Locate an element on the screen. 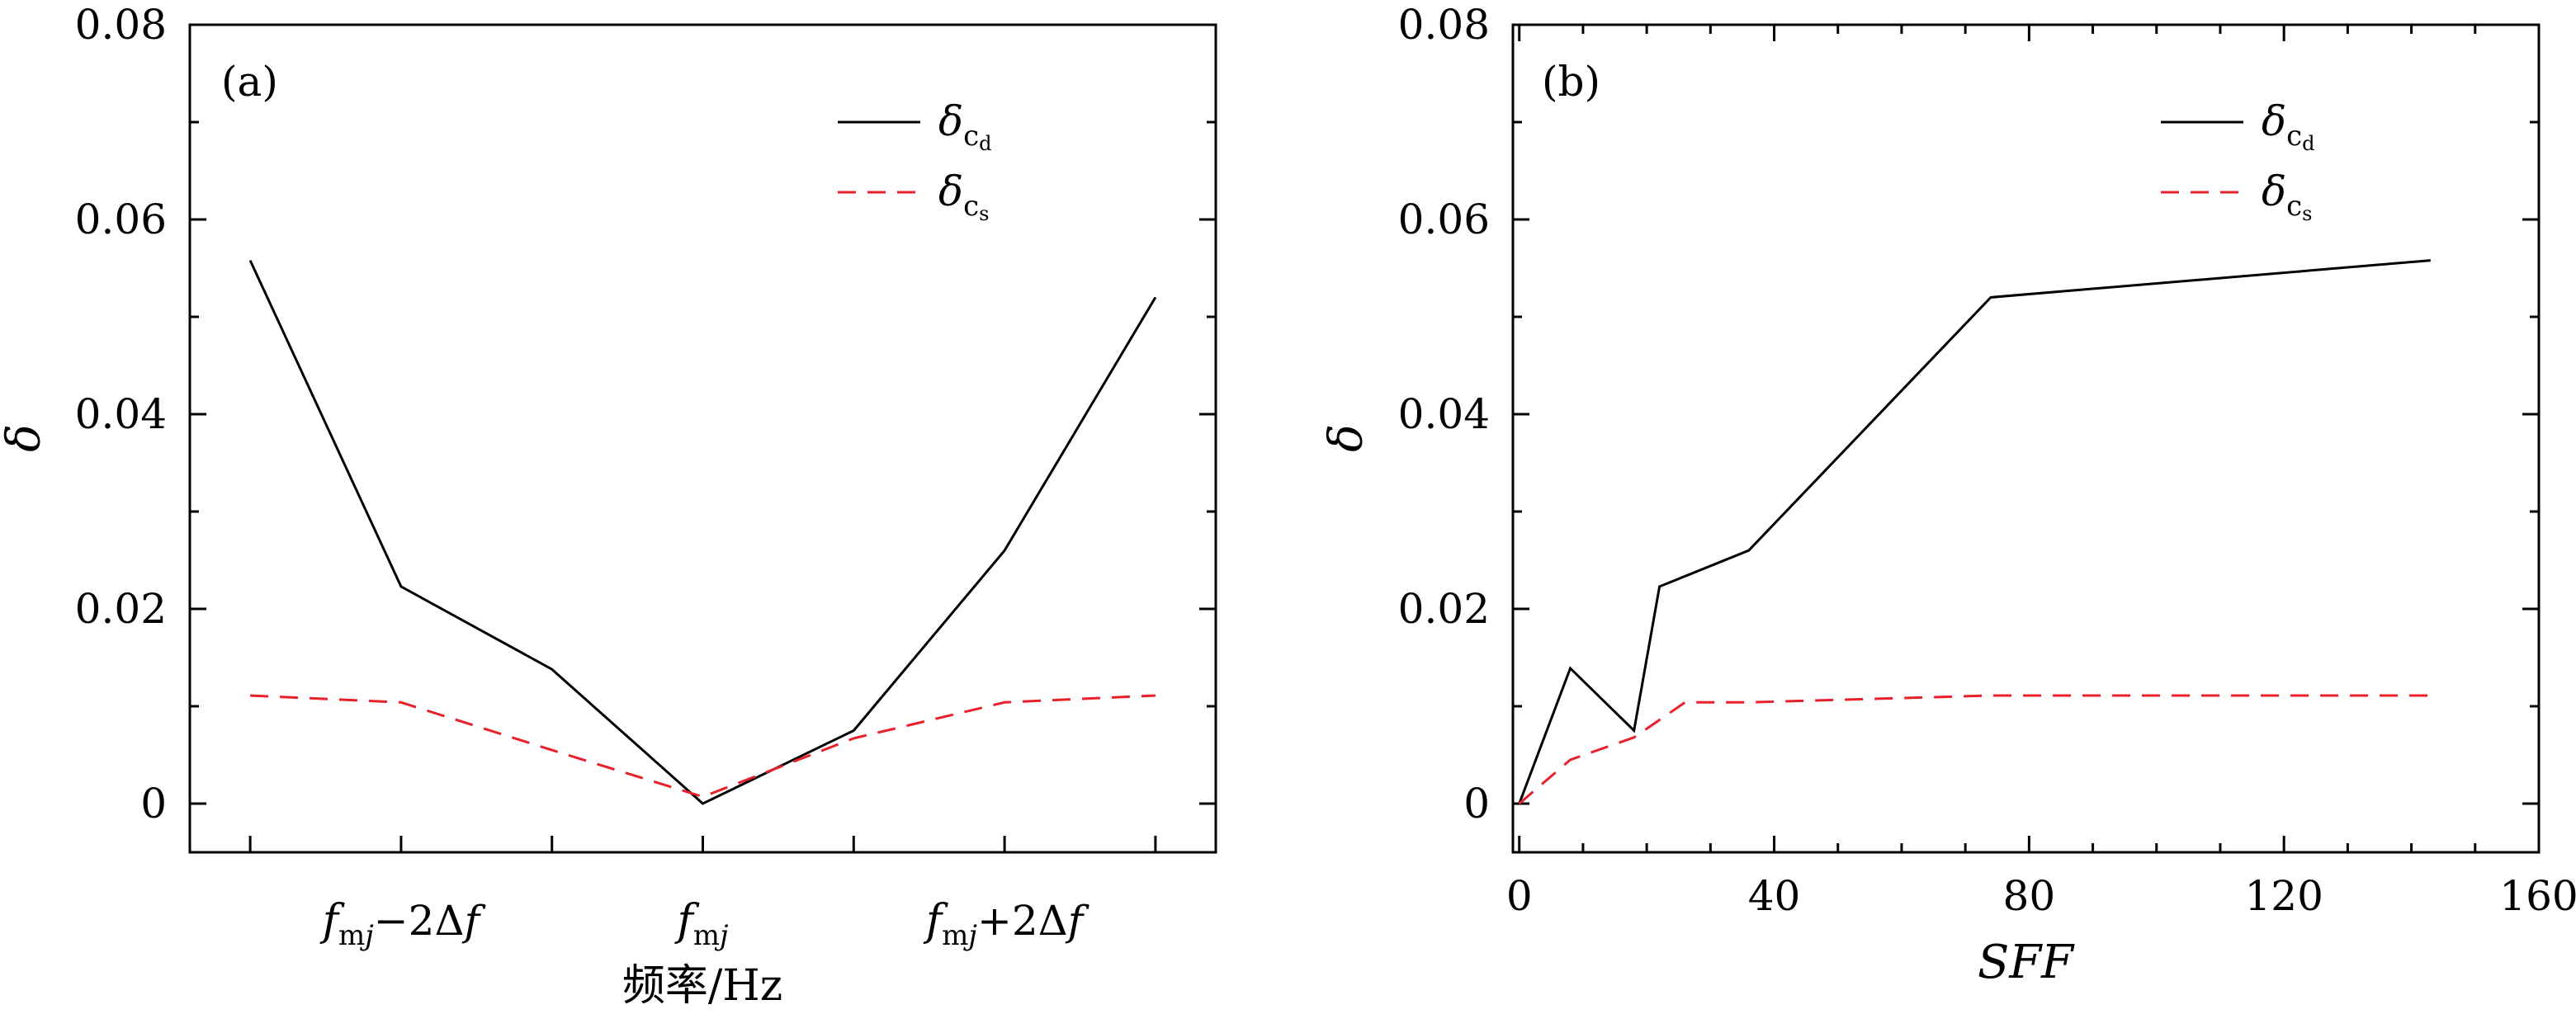  x-tick-label: 80 is located at coordinates (2029, 896).